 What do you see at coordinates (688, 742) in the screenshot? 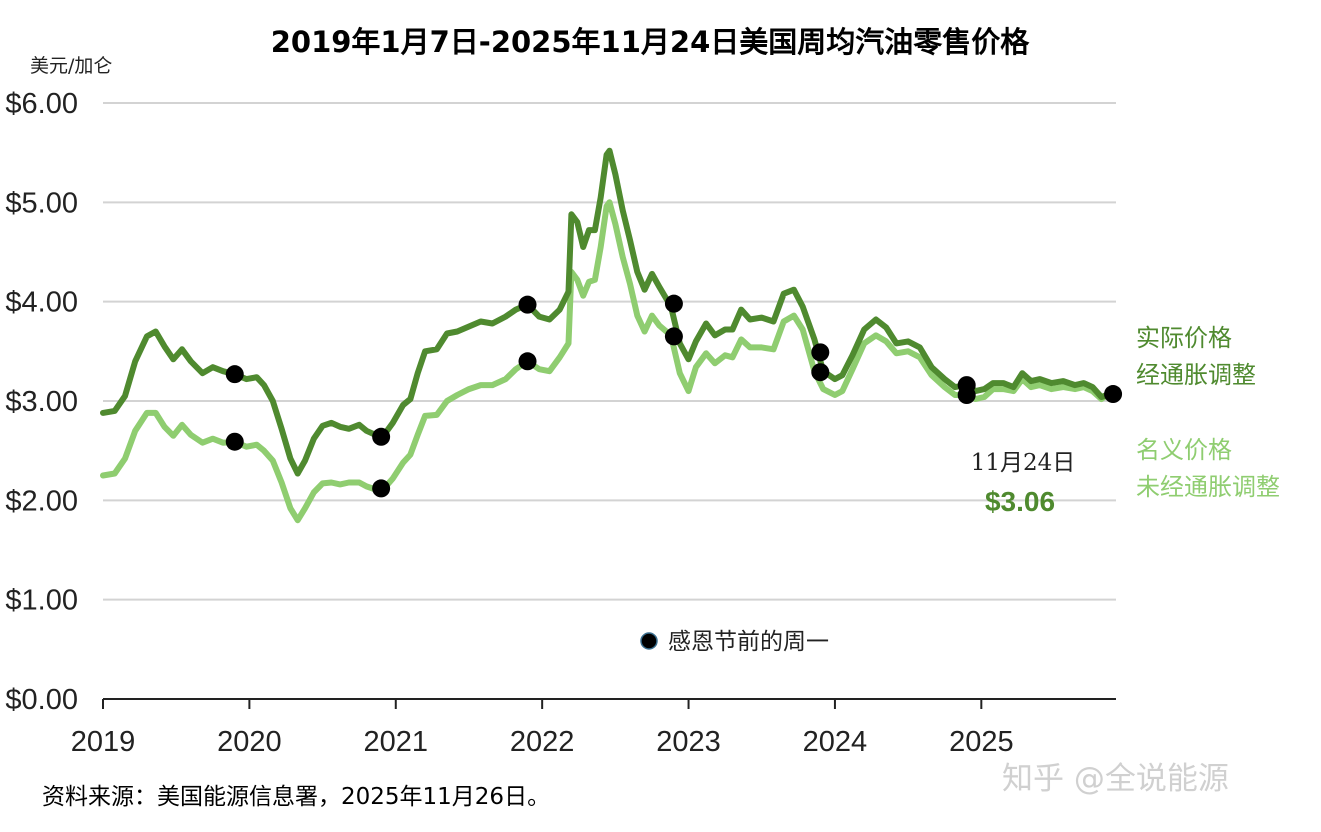
I see `x-tick-label: 2023` at bounding box center [688, 742].